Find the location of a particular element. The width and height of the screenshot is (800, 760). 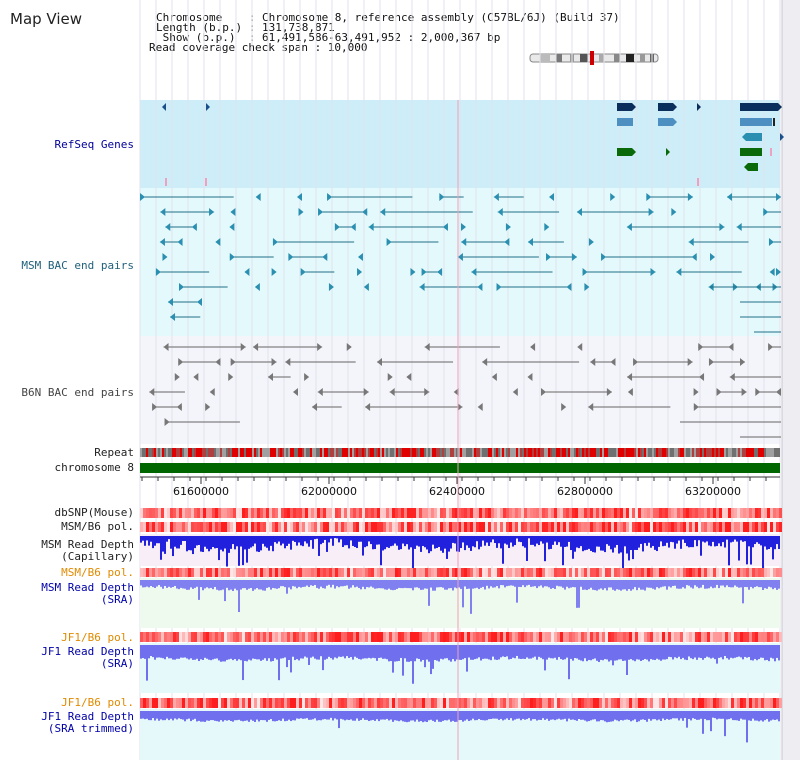

msm-depth-capillary-track is located at coordinates (460, 554).